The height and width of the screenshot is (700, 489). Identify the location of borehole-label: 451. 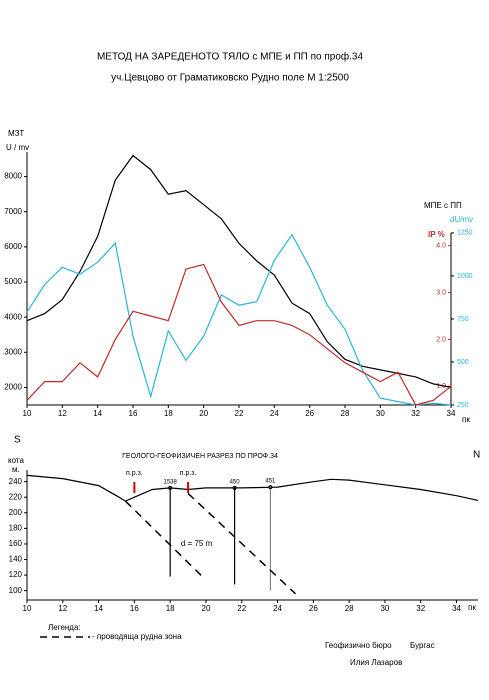
(270, 482).